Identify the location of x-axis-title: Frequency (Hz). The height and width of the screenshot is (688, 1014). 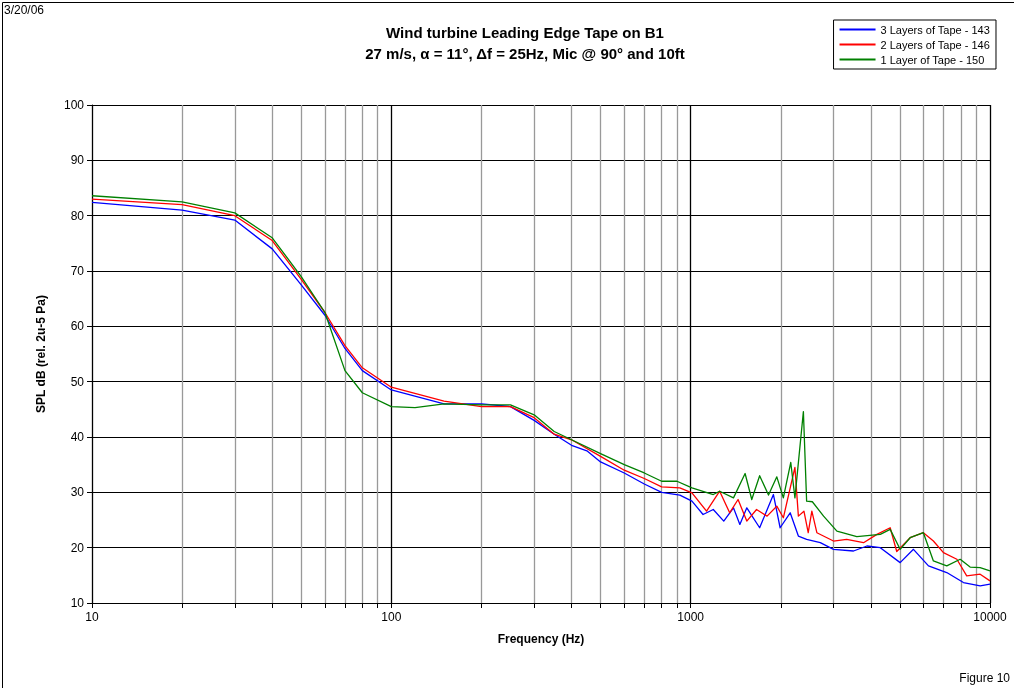
(541, 639).